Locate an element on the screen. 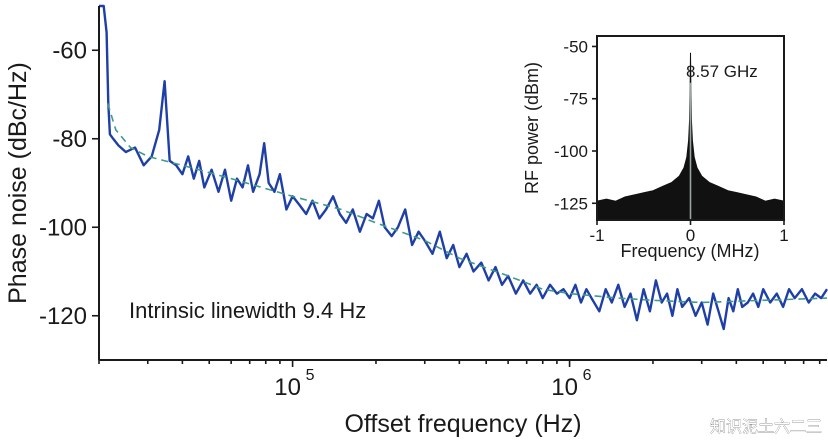 The image size is (828, 440). inset-y-tick-label: -75 is located at coordinates (575, 99).